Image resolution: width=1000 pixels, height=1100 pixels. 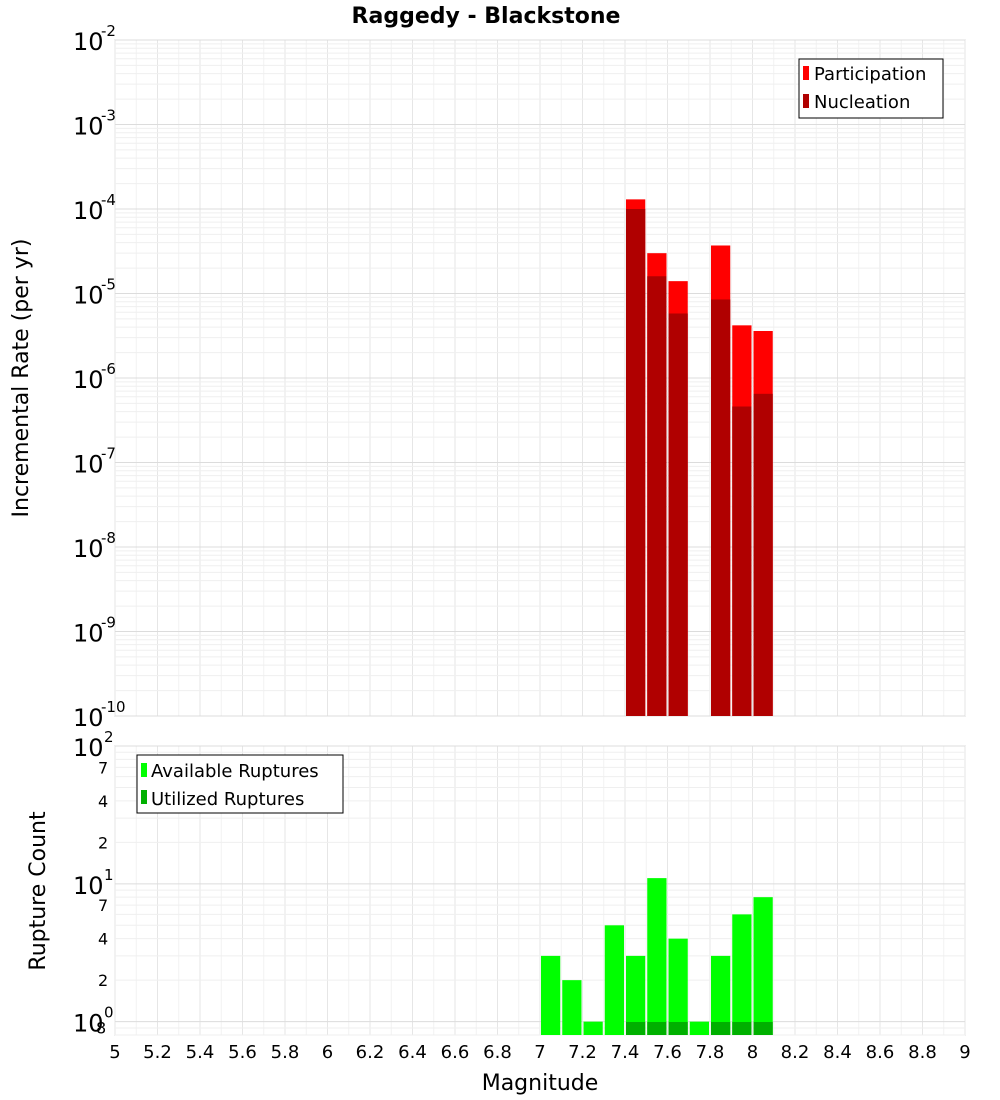 I want to click on count-legend-box, so click(x=240, y=784).